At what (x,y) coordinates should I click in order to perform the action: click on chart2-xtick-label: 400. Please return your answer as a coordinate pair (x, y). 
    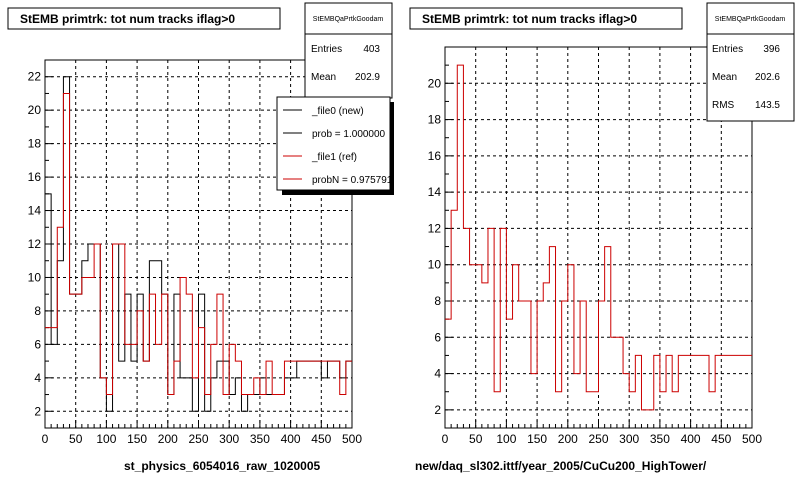
    Looking at the image, I should click on (691, 439).